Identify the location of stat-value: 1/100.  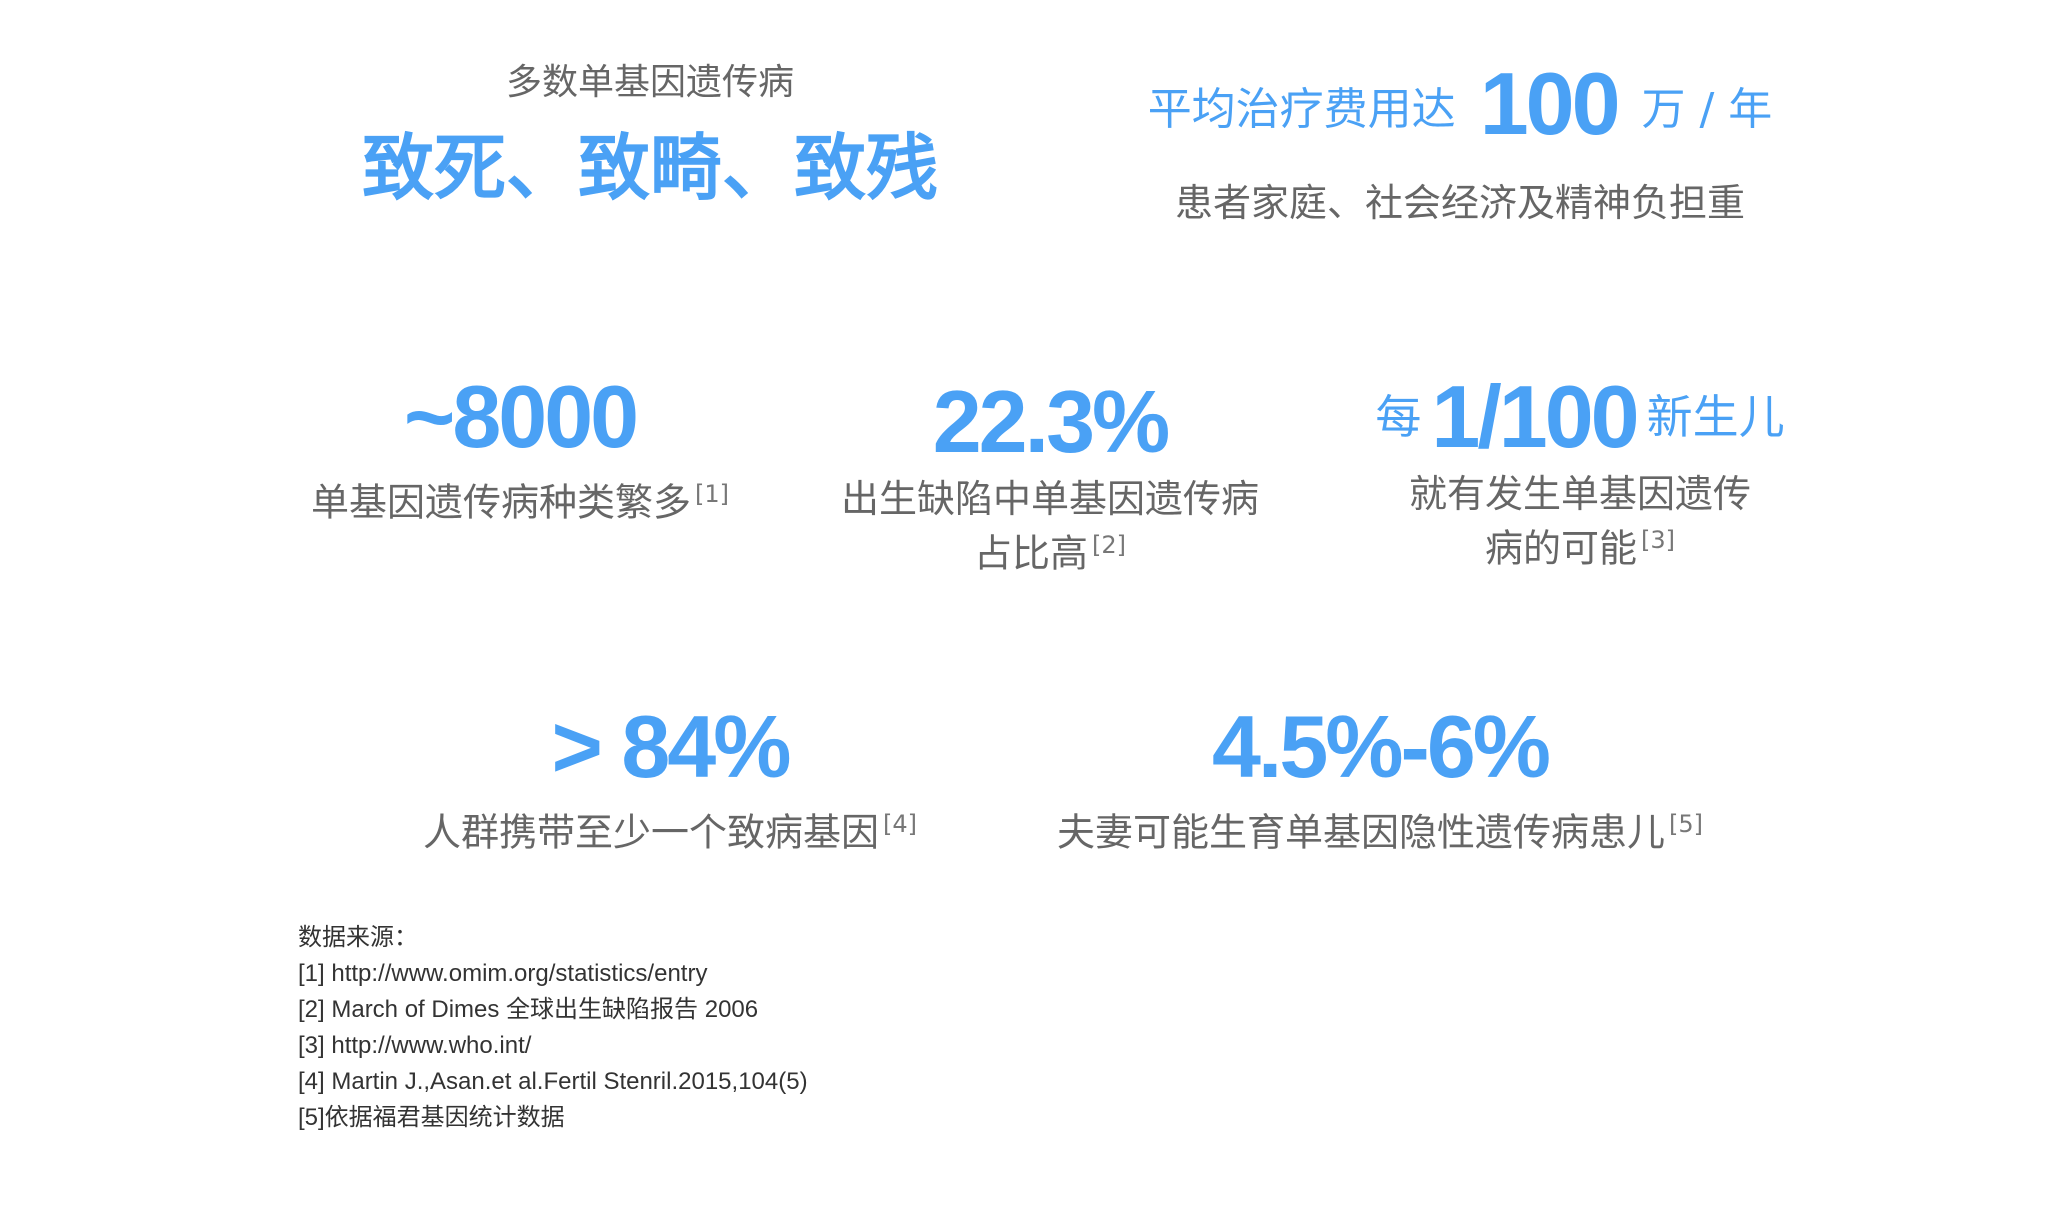
(1535, 416).